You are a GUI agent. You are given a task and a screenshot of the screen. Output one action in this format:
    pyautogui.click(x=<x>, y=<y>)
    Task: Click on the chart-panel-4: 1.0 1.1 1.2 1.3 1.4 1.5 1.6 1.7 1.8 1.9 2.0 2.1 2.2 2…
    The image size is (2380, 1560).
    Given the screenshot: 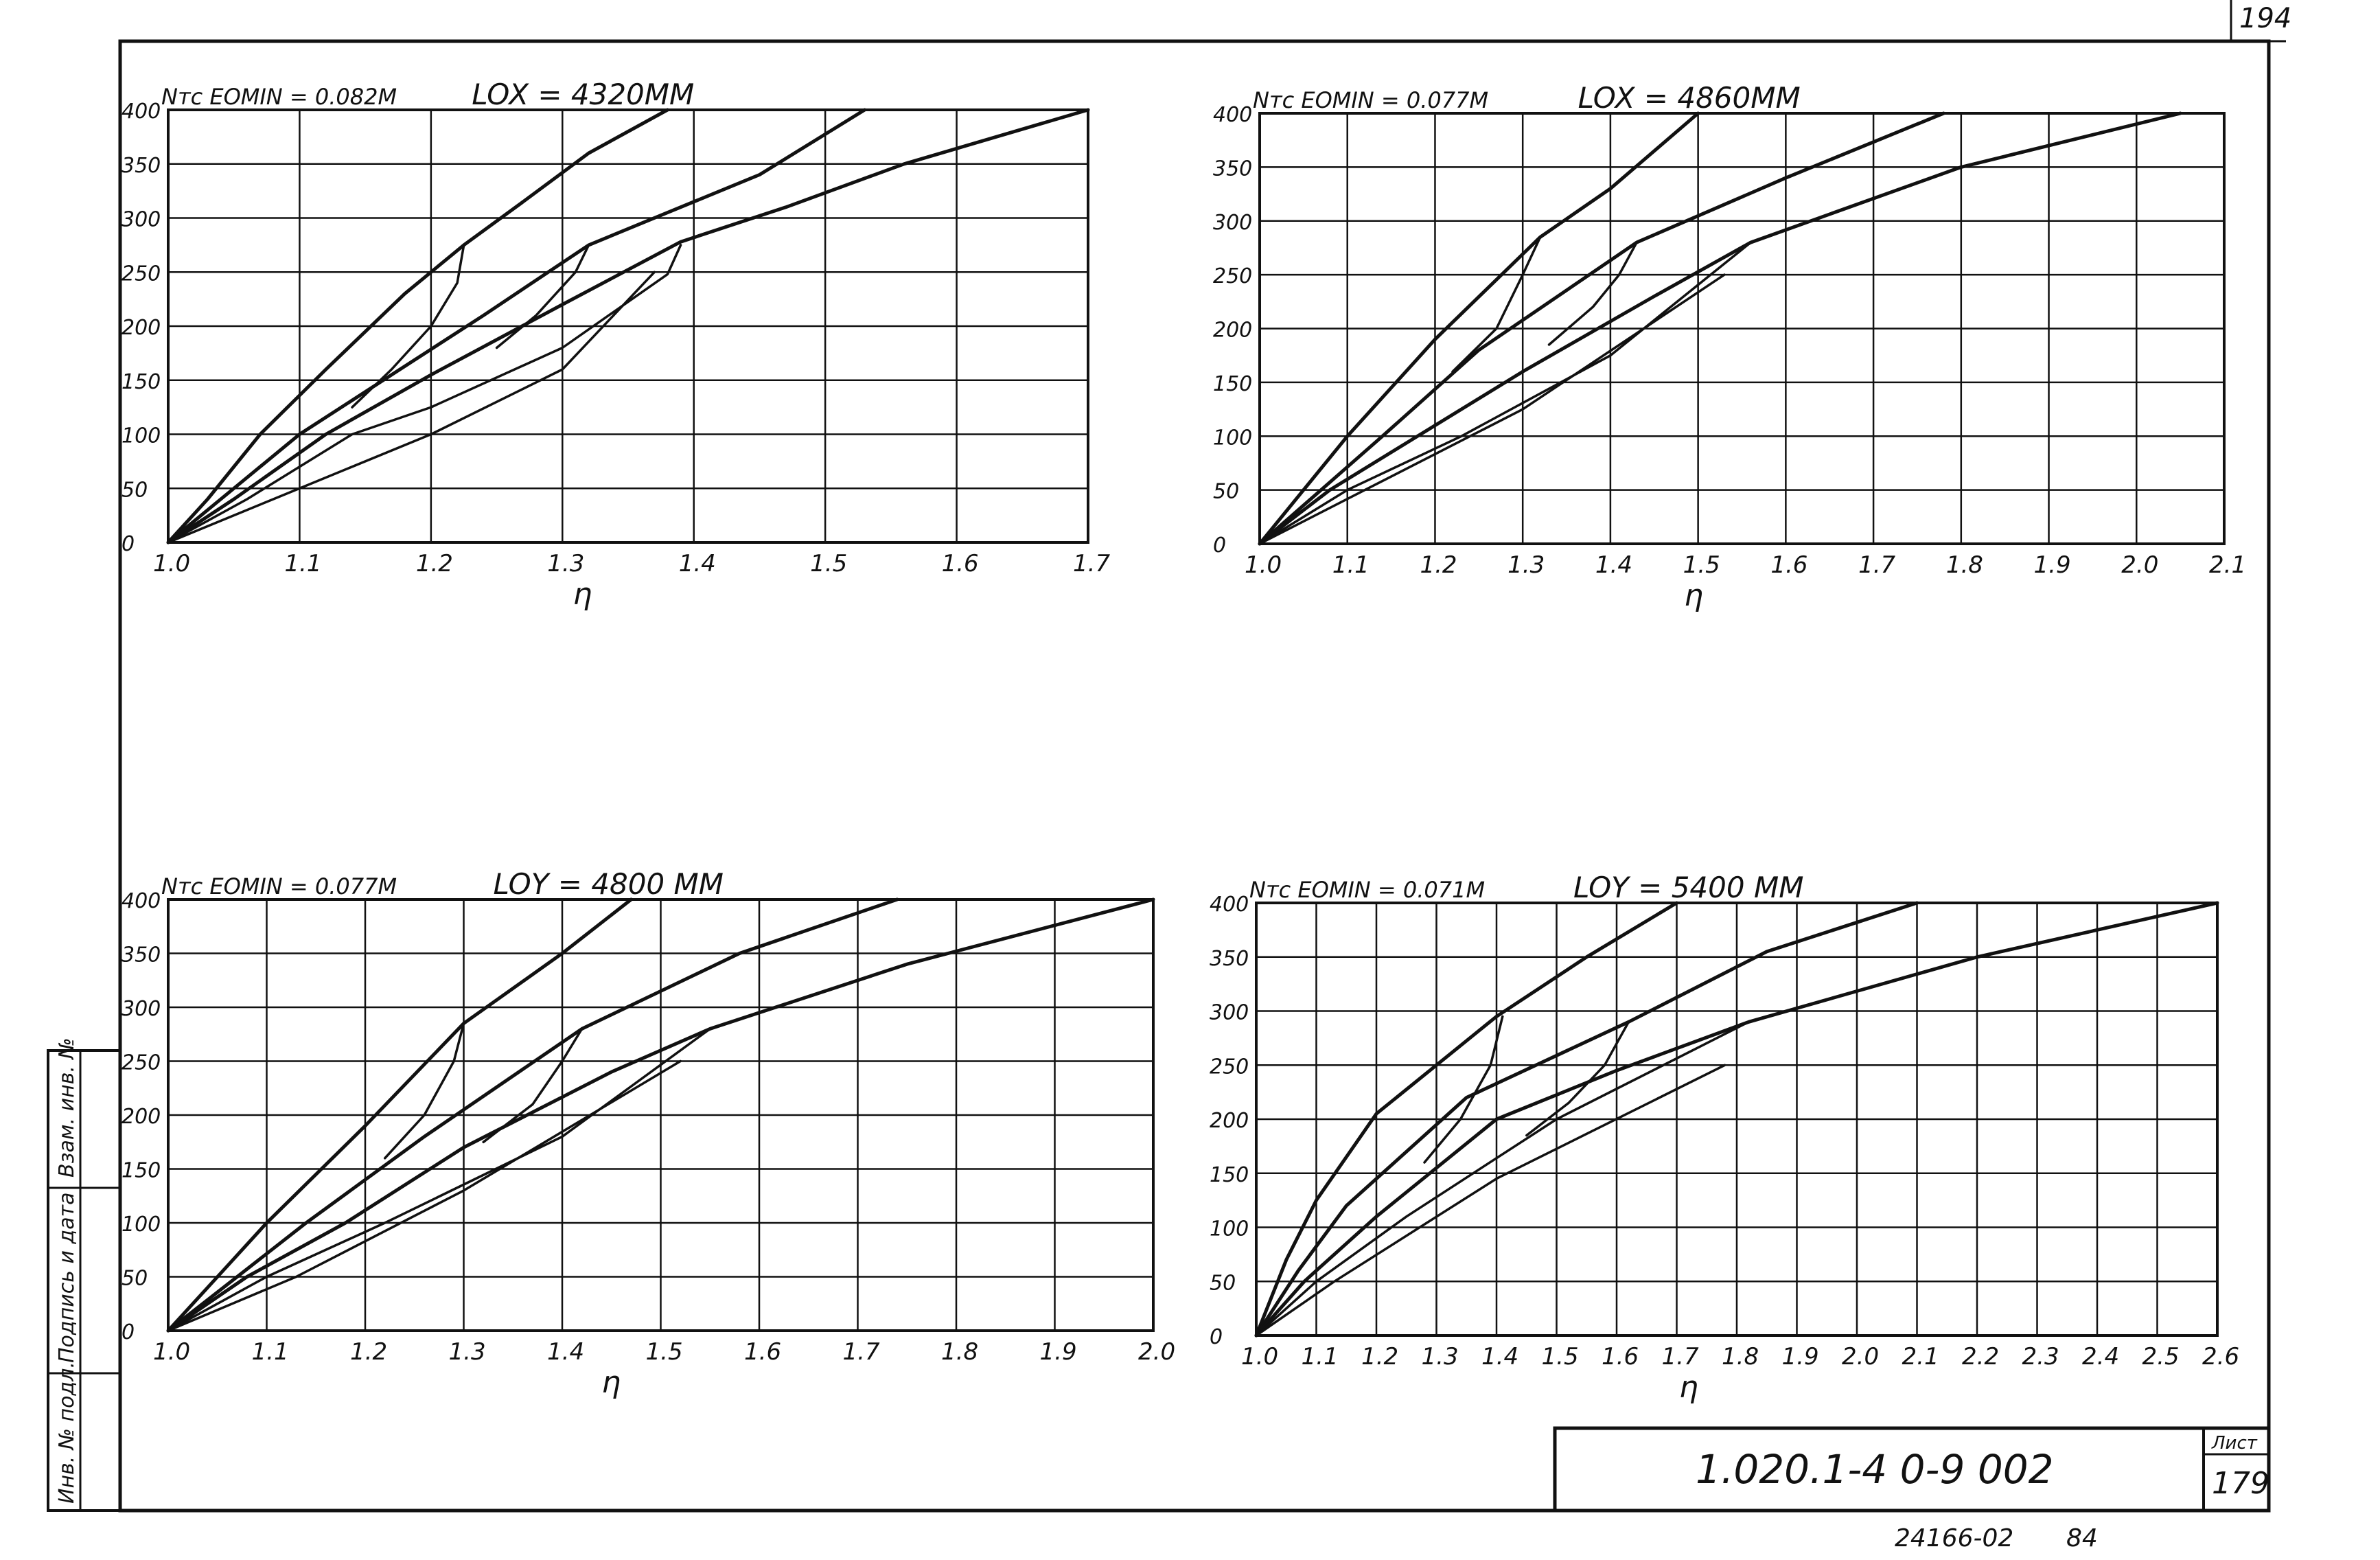 What is the action you would take?
    pyautogui.click(x=1725, y=1138)
    